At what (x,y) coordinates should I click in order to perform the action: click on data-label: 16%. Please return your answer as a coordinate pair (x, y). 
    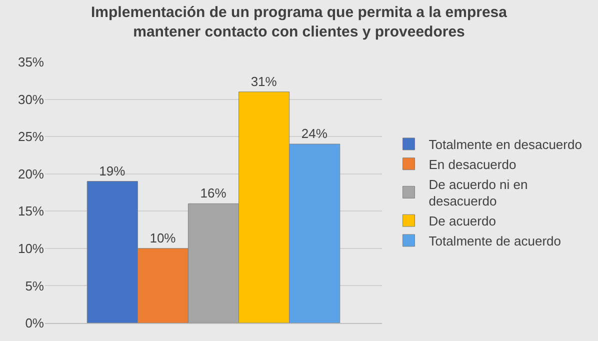
    Looking at the image, I should click on (213, 193).